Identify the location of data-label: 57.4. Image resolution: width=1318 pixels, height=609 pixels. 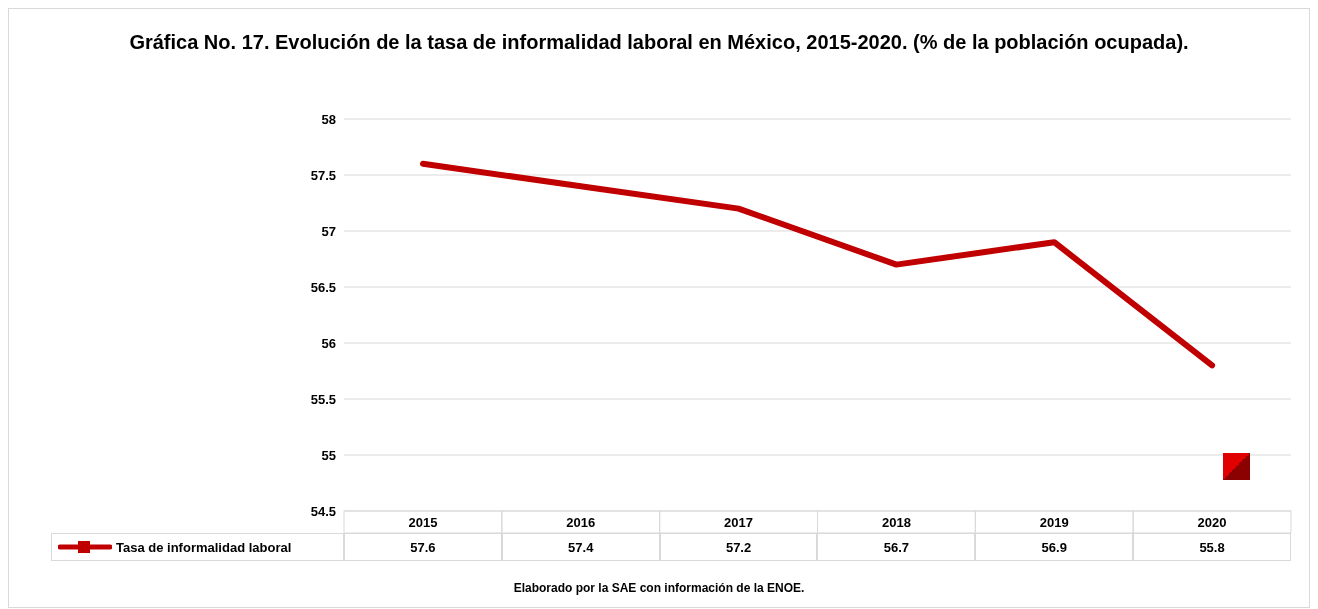
(580, 547).